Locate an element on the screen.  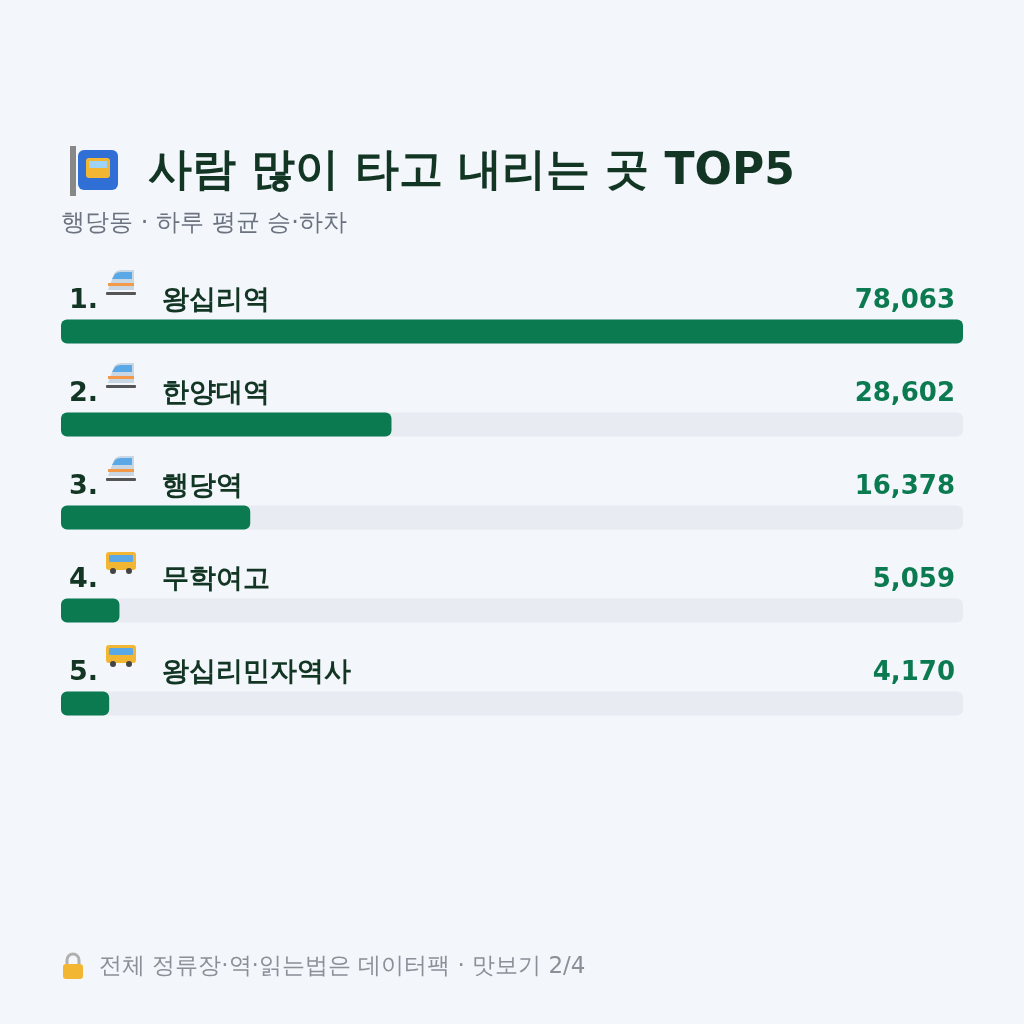
data-label: 16,378 is located at coordinates (904, 484).